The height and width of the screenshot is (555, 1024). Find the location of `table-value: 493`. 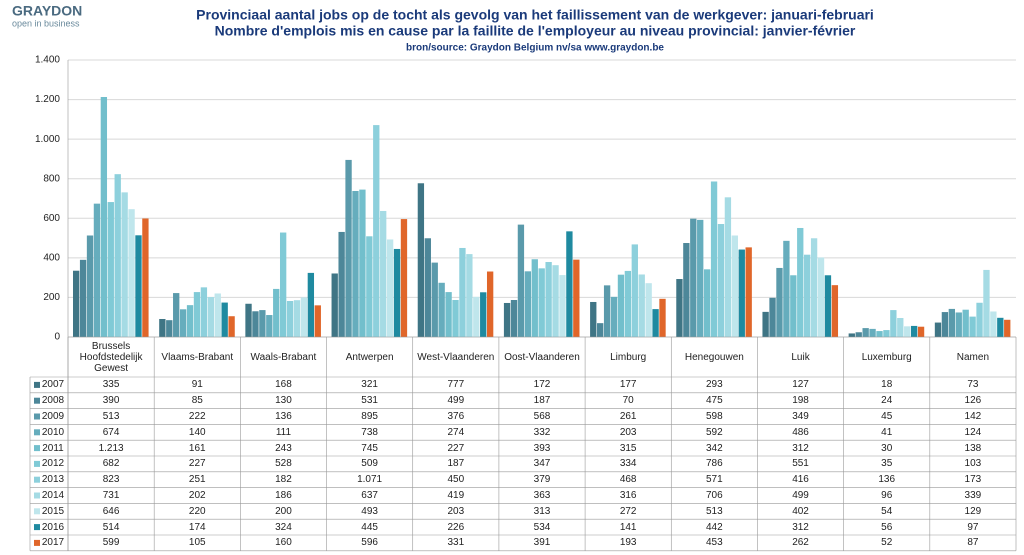

table-value: 493 is located at coordinates (369, 511).